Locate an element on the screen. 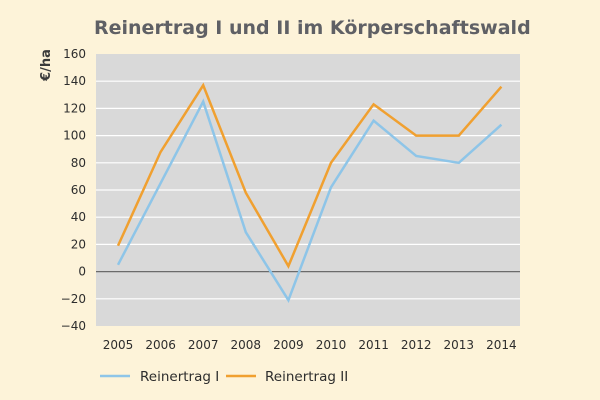 This screenshot has width=600, height=400. y-tick-label: 100 is located at coordinates (74, 136).